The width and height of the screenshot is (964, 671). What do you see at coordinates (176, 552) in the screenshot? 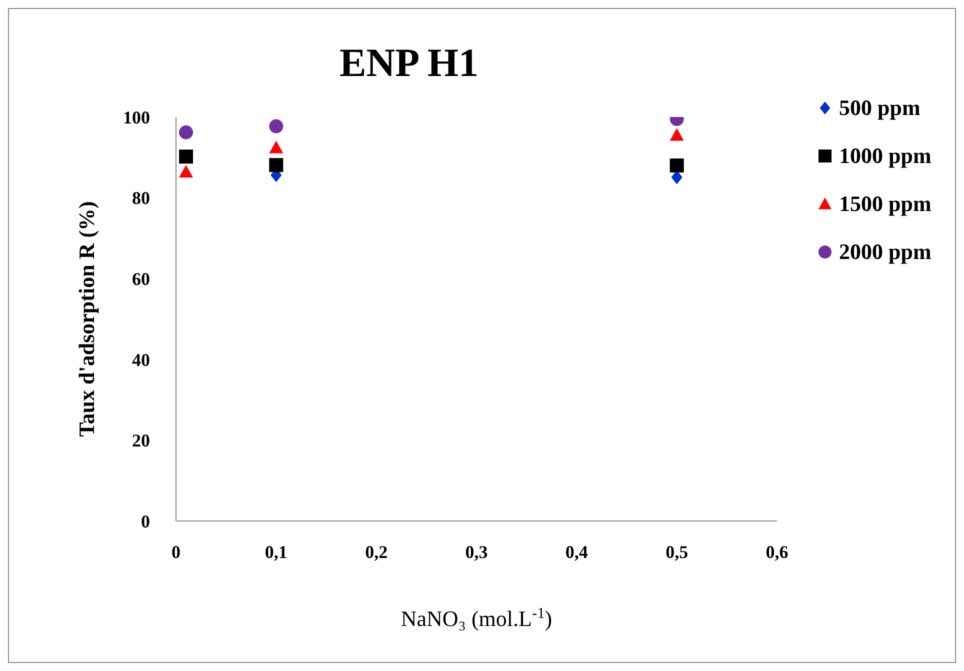
I see `x-tick-label: 0` at bounding box center [176, 552].